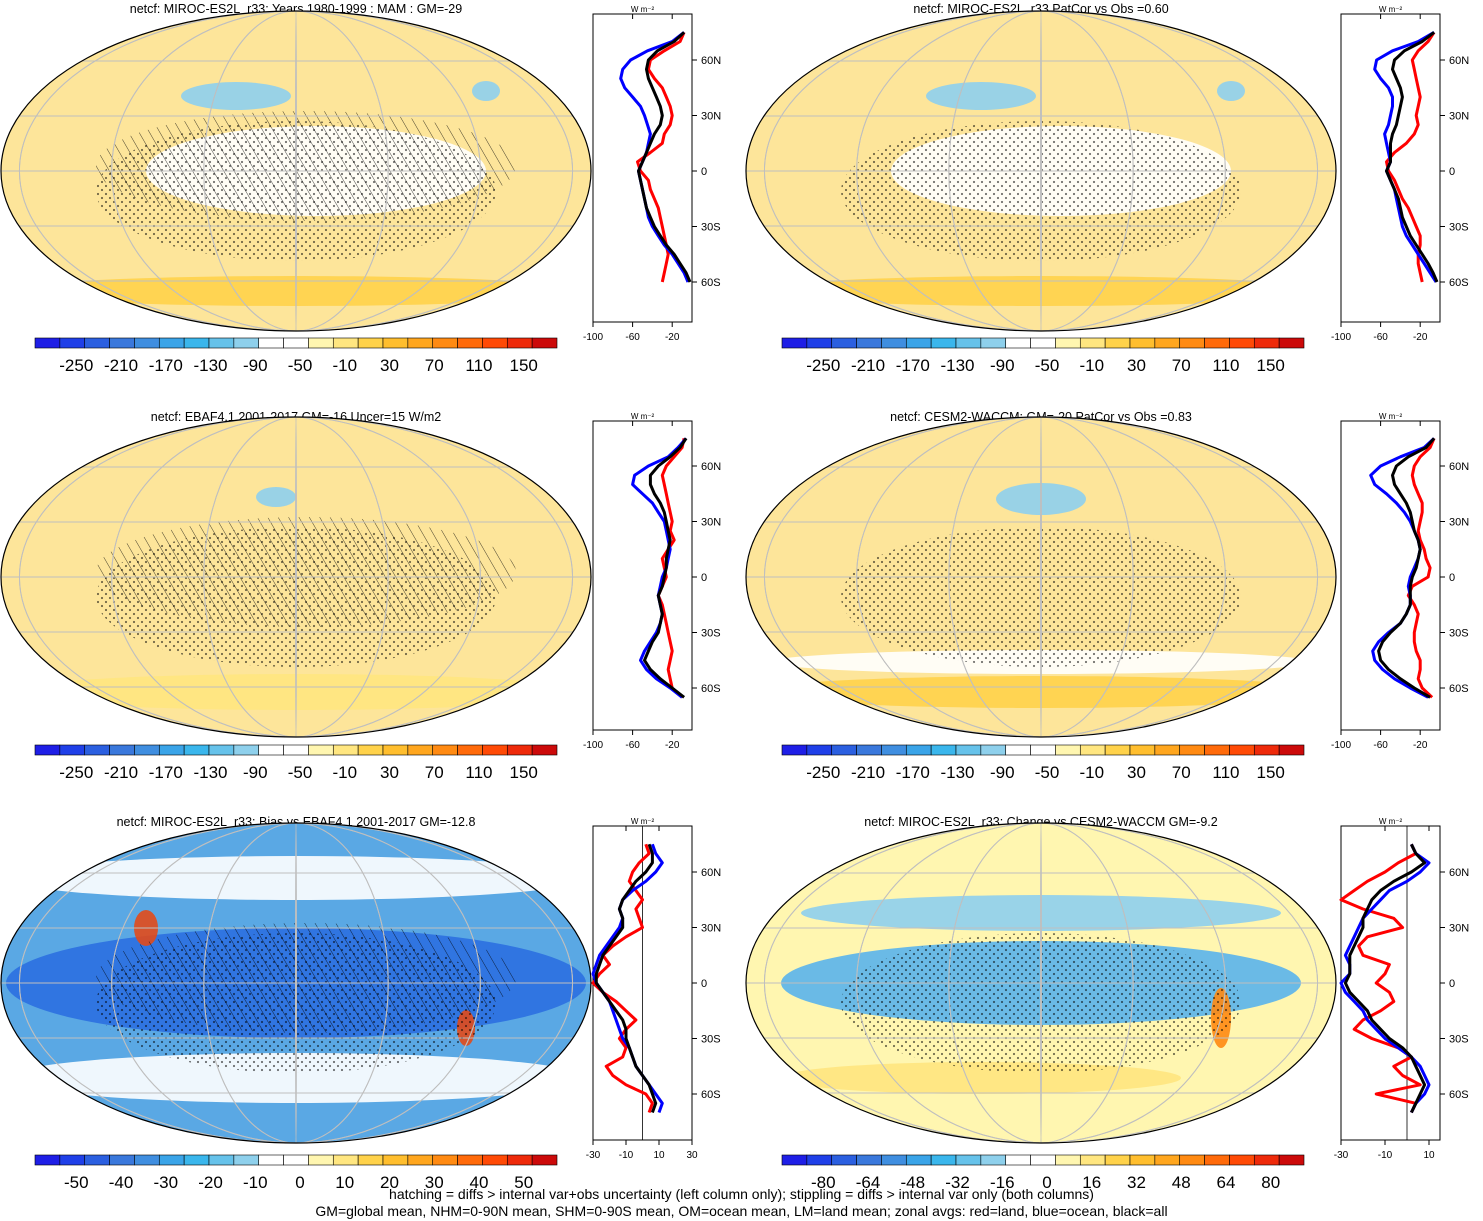 This screenshot has height=1221, width=1483. What do you see at coordinates (1002, 365) in the screenshot?
I see `colorbar-tick-label: -90` at bounding box center [1002, 365].